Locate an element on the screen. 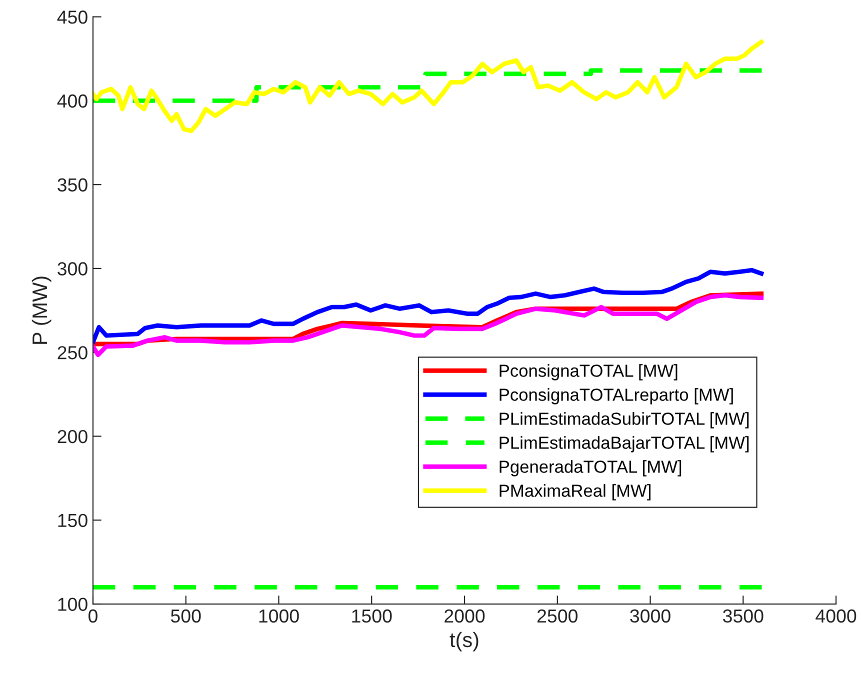 The height and width of the screenshot is (673, 861). x-tick-label: 4000 is located at coordinates (836, 616).